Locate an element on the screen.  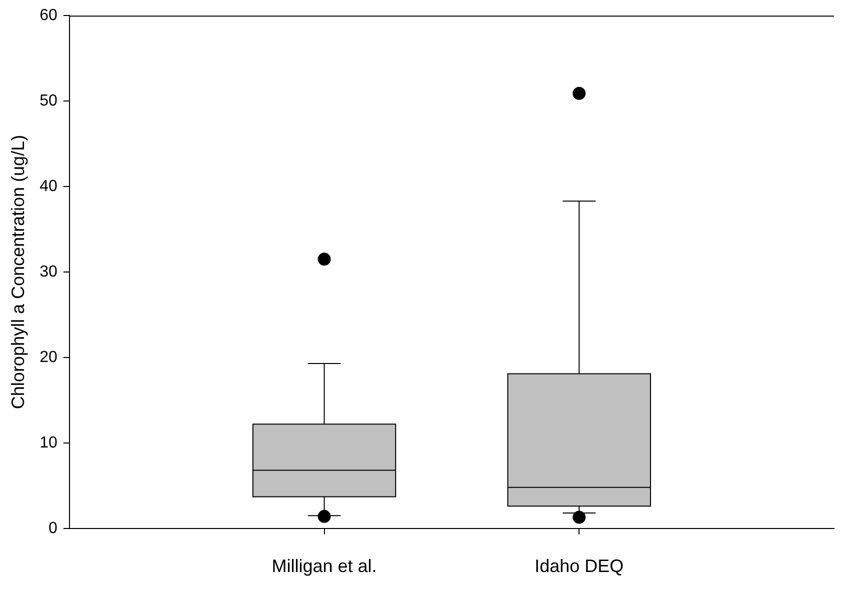
y-tick-label: 0 is located at coordinates (53, 528).